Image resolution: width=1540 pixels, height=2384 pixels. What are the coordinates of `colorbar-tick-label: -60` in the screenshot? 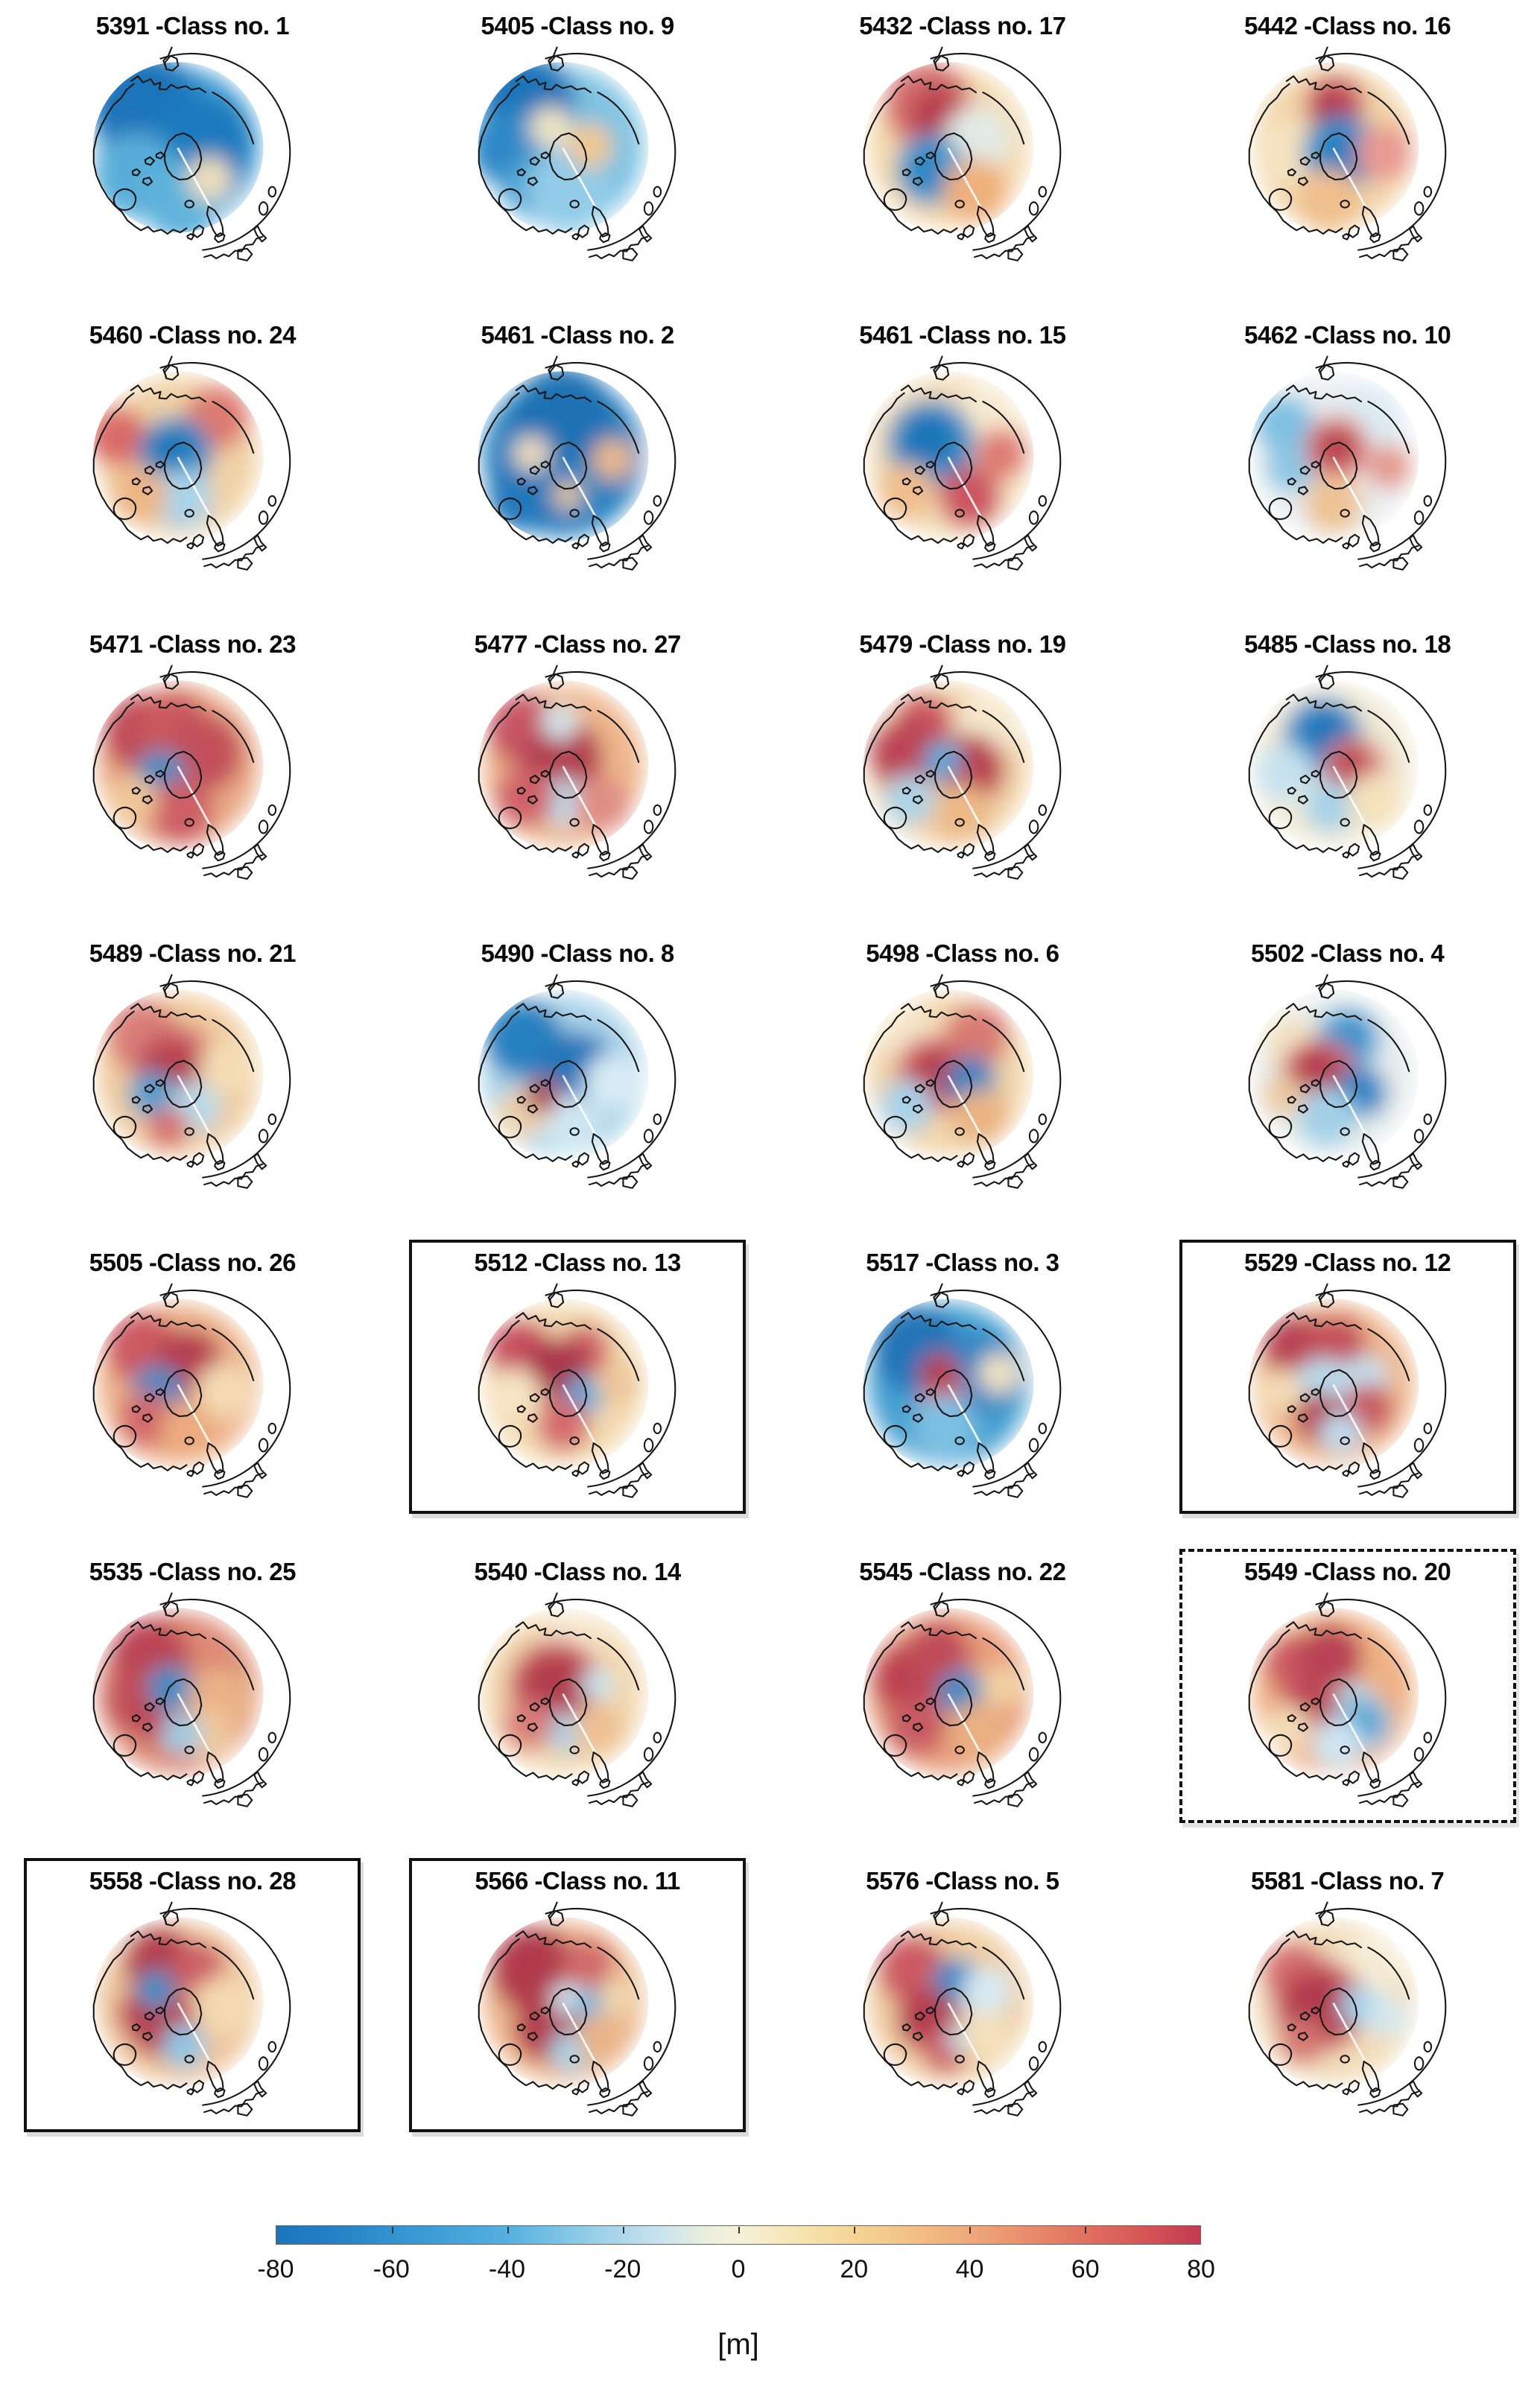 It's located at (391, 2269).